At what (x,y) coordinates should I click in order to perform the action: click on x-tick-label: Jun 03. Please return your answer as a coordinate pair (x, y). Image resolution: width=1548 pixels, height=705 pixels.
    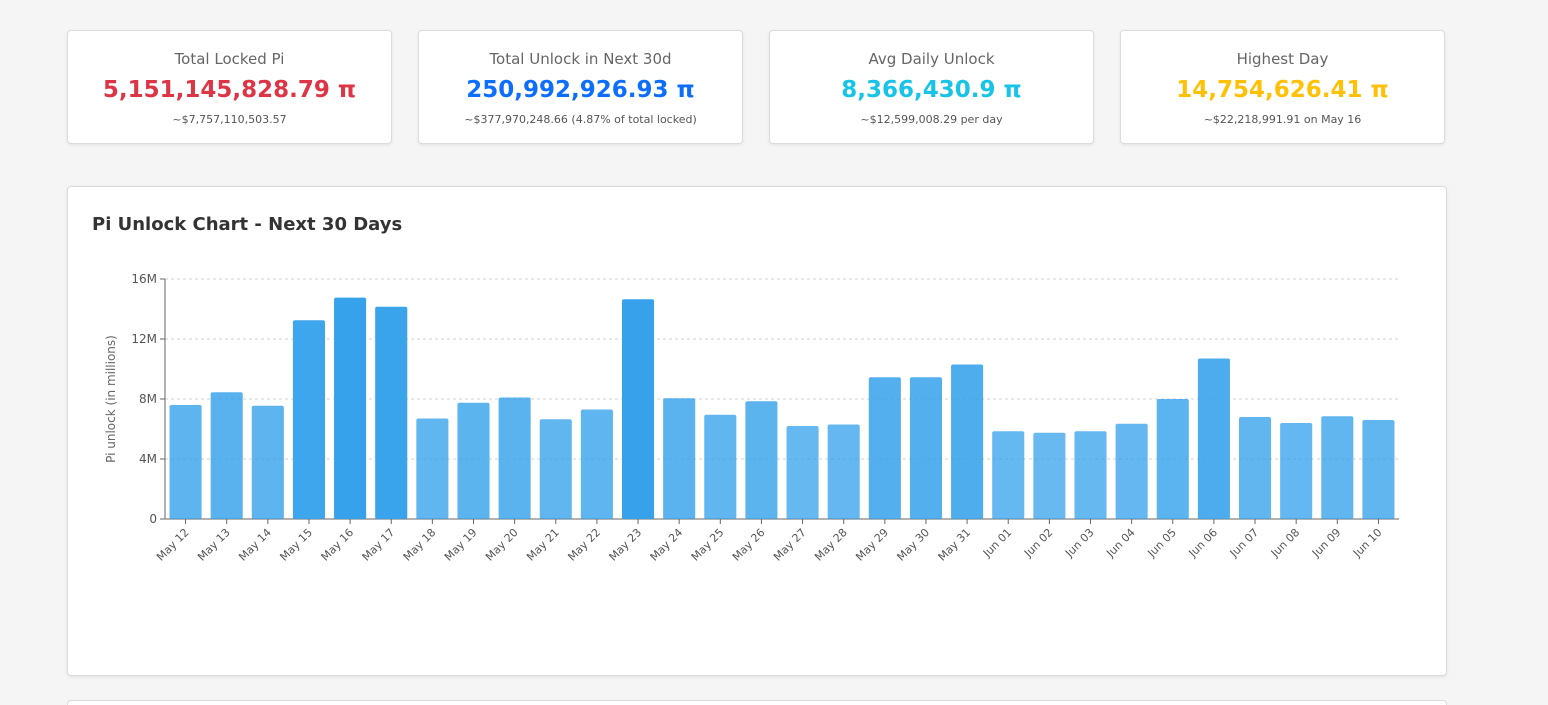
    Looking at the image, I should click on (1079, 543).